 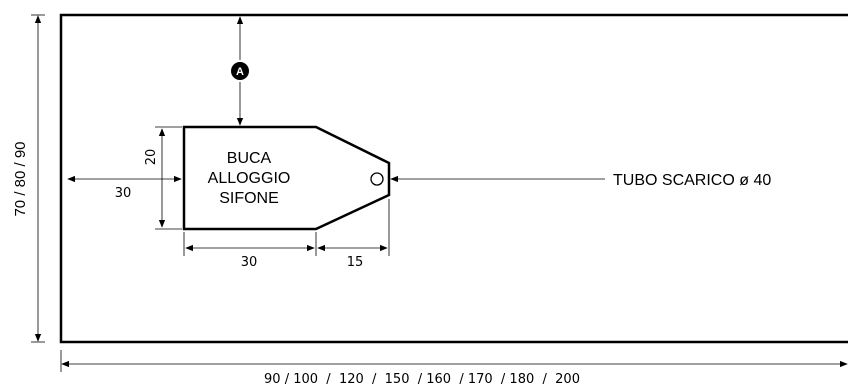 I want to click on hole-width-label: 30, so click(x=249, y=262).